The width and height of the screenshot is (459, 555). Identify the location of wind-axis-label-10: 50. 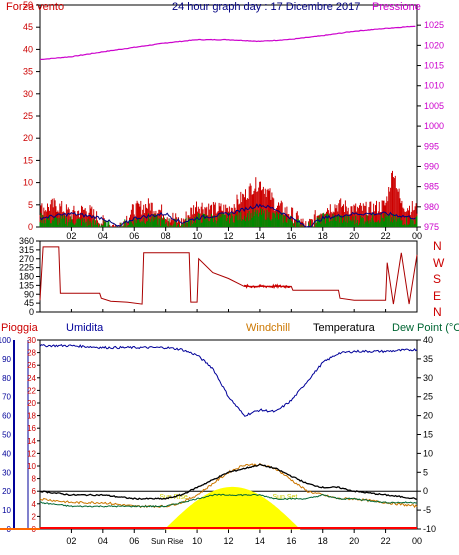
(28, 5).